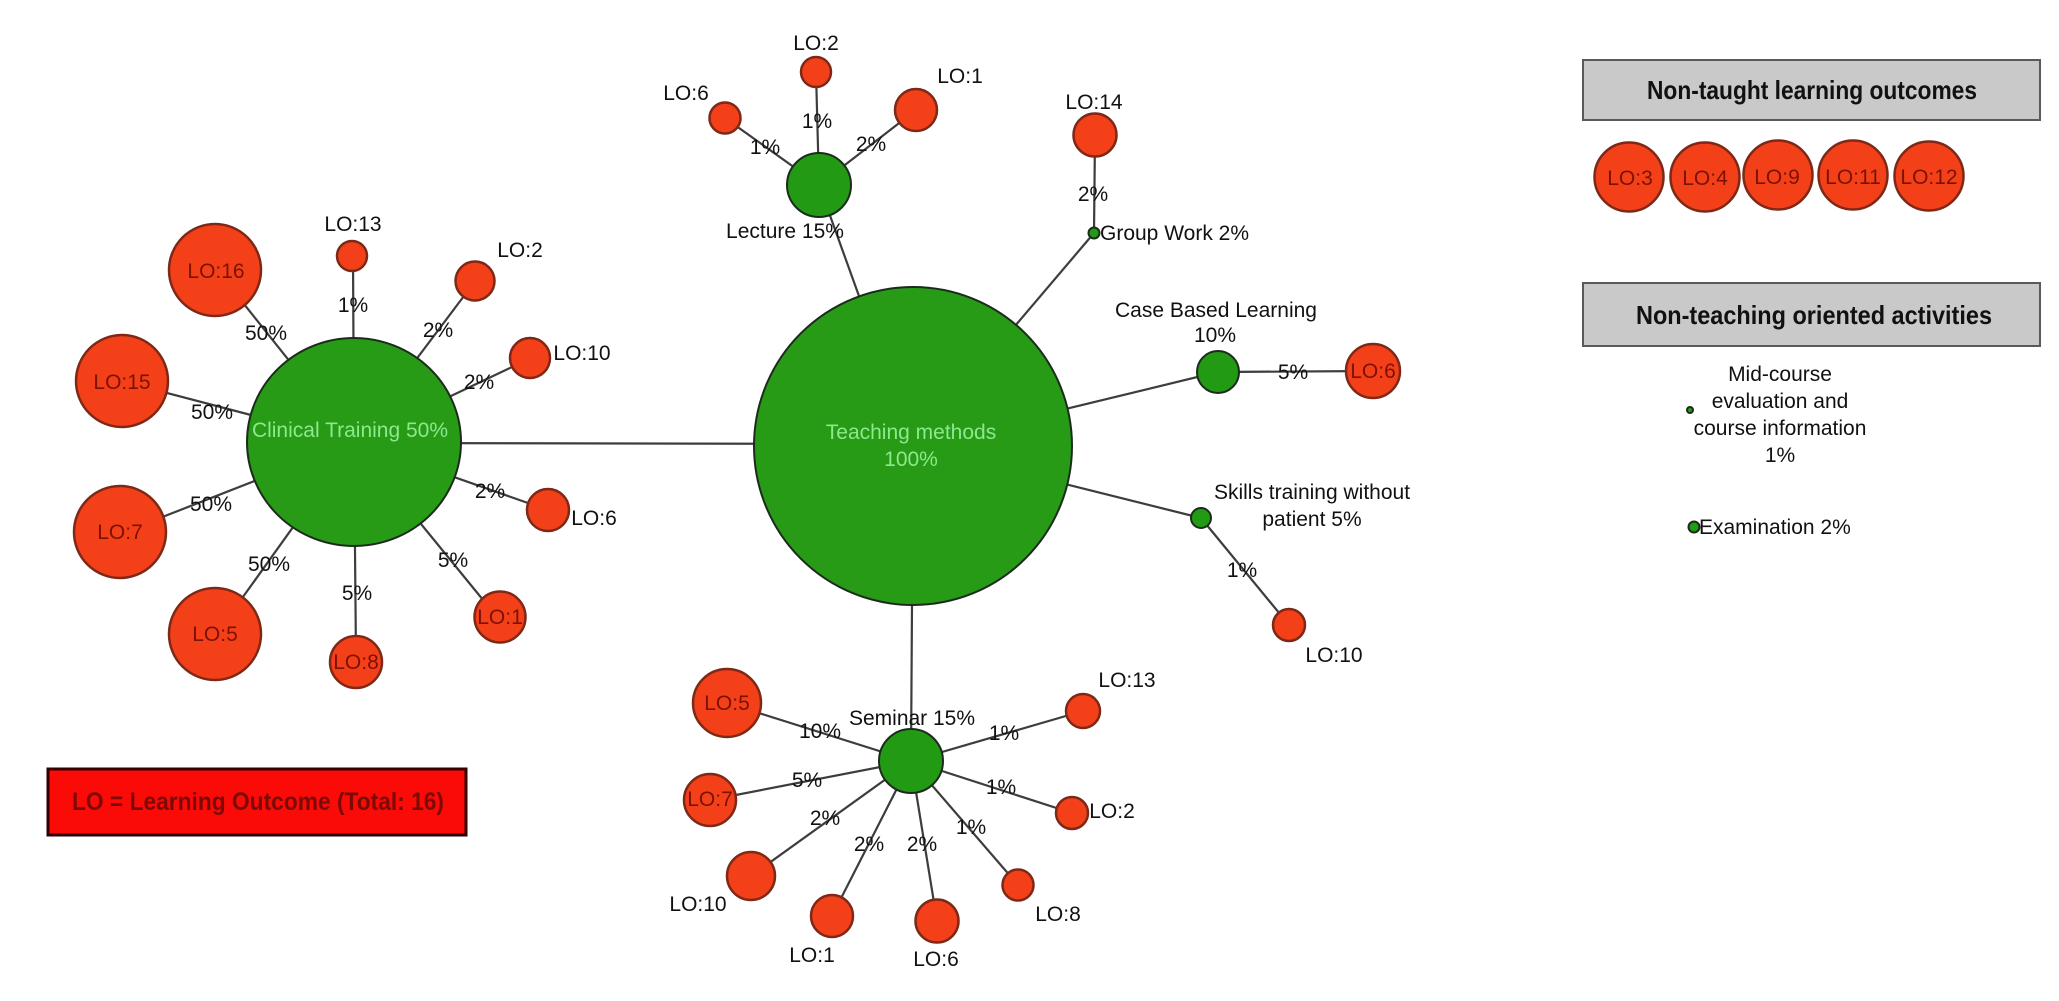 Image resolution: width=2059 pixels, height=1001 pixels. Describe the element at coordinates (1780, 428) in the screenshot. I see `svg-text: course information` at that location.